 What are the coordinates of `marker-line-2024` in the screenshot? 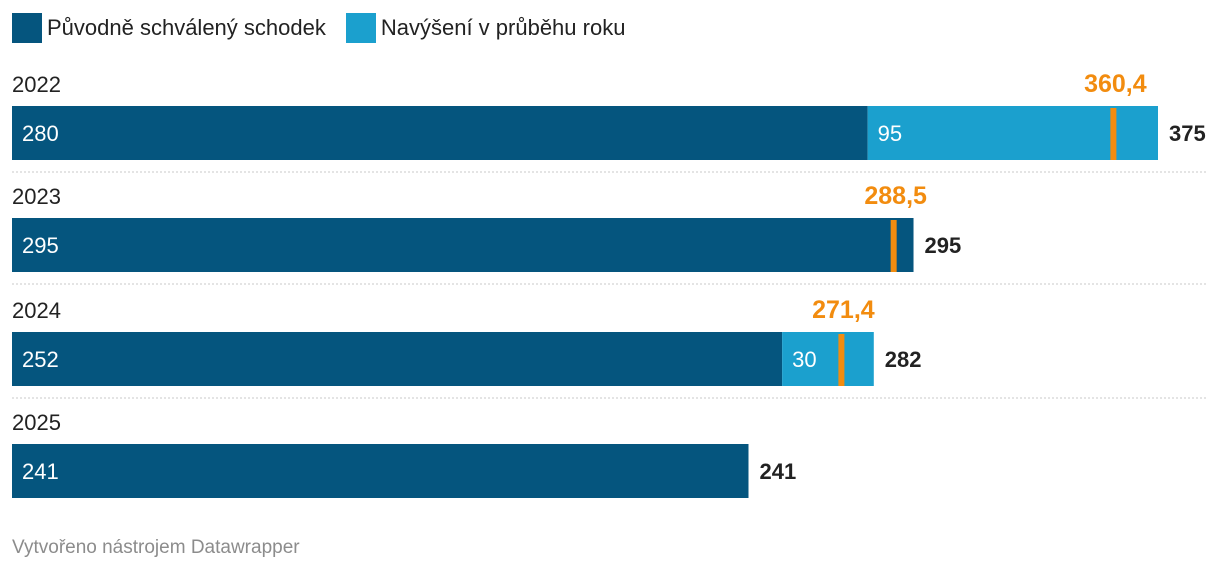 It's located at (841, 360).